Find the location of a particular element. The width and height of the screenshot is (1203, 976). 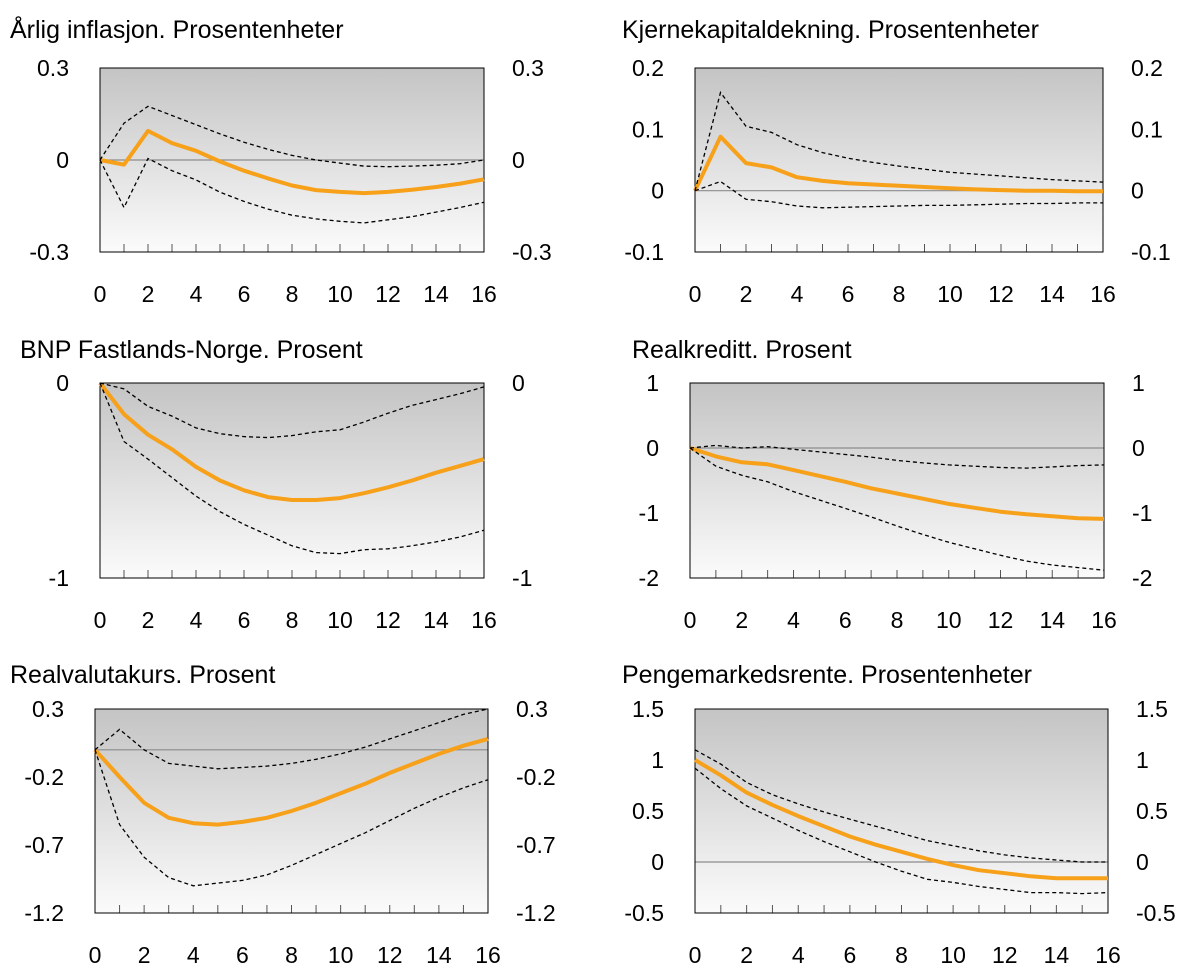

y-tick-label-right: -0.1 is located at coordinates (1151, 252).